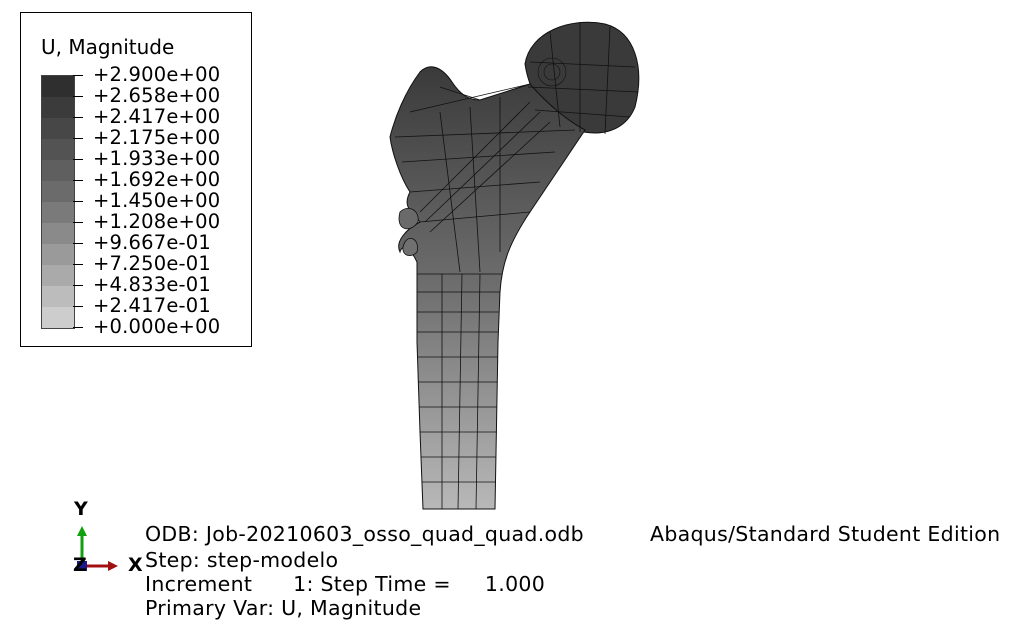 The image size is (1030, 623). Describe the element at coordinates (152, 284) in the screenshot. I see `legend-label: +4.833e-01` at that location.